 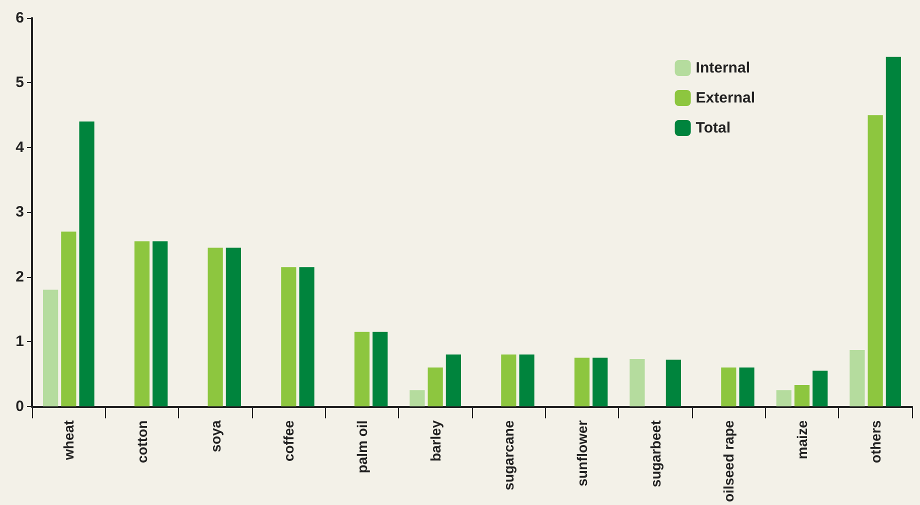 What do you see at coordinates (68, 440) in the screenshot?
I see `x-tick-label: wheat` at bounding box center [68, 440].